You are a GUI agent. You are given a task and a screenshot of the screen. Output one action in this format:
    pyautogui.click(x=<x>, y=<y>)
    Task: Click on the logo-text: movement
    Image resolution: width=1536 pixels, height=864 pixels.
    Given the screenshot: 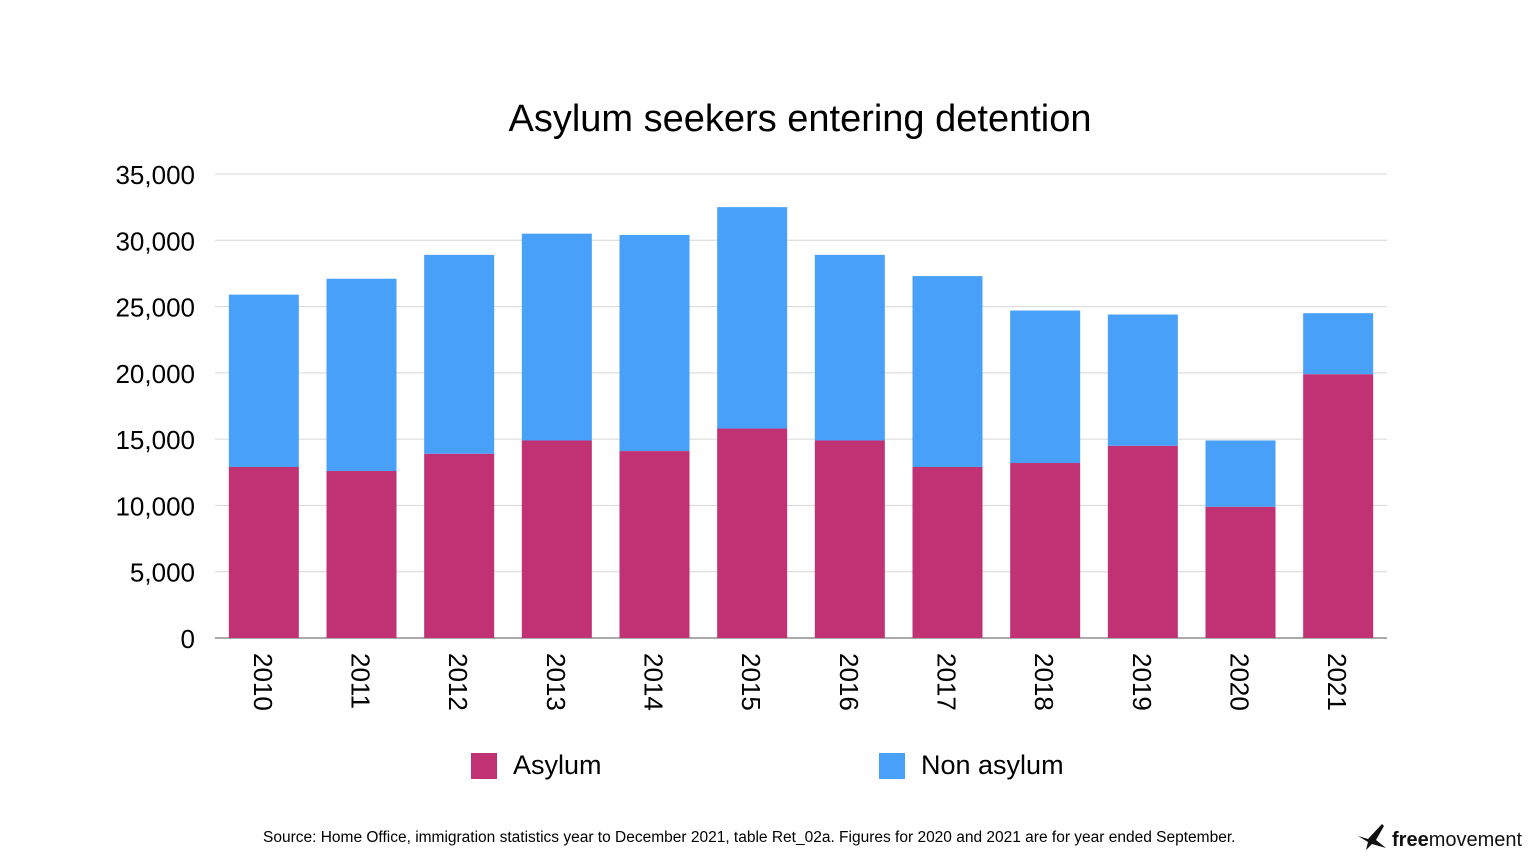 What is the action you would take?
    pyautogui.click(x=1475, y=840)
    